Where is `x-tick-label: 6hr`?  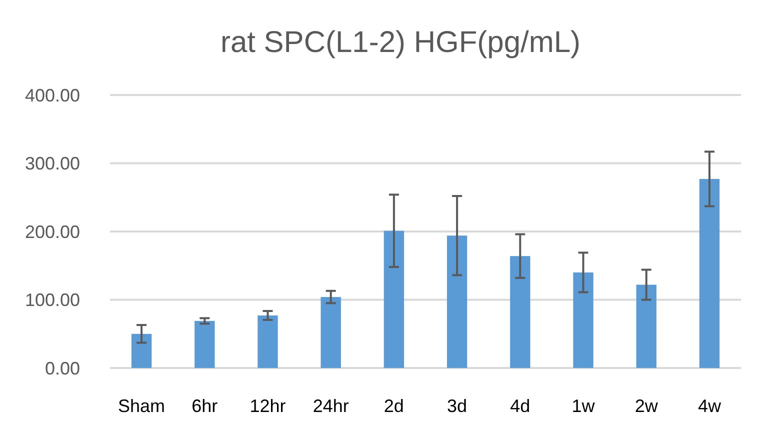
x-tick-label: 6hr is located at coordinates (205, 406).